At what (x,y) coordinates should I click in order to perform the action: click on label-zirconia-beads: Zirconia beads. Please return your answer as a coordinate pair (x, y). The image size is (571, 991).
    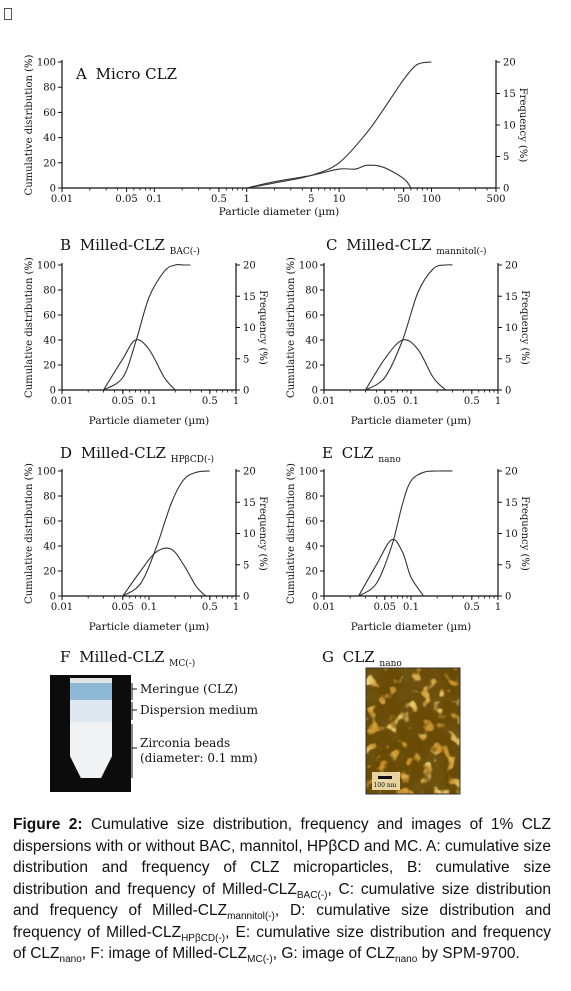
    Looking at the image, I should click on (185, 743).